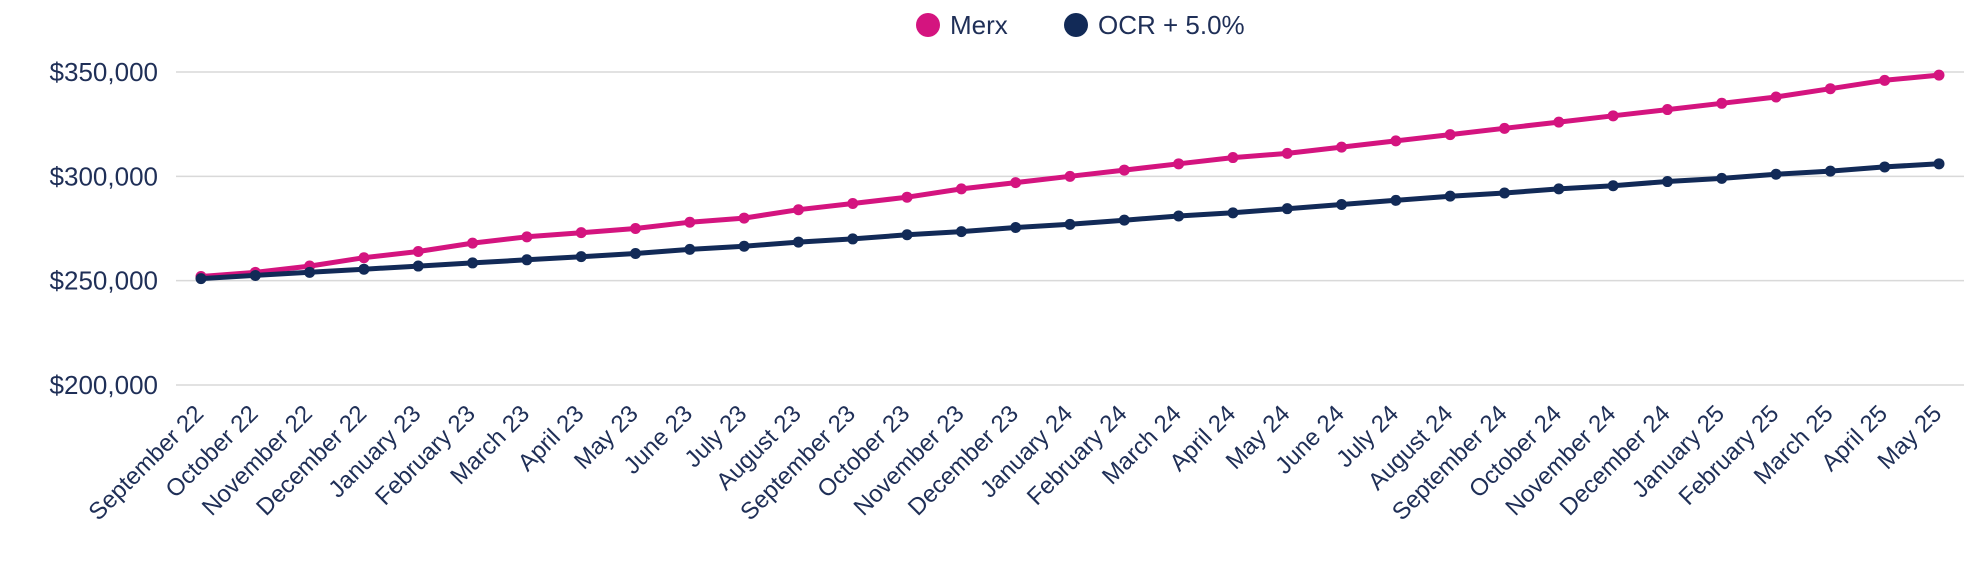 This screenshot has height=563, width=1988. What do you see at coordinates (979, 25) in the screenshot?
I see `legend-label: Merx` at bounding box center [979, 25].